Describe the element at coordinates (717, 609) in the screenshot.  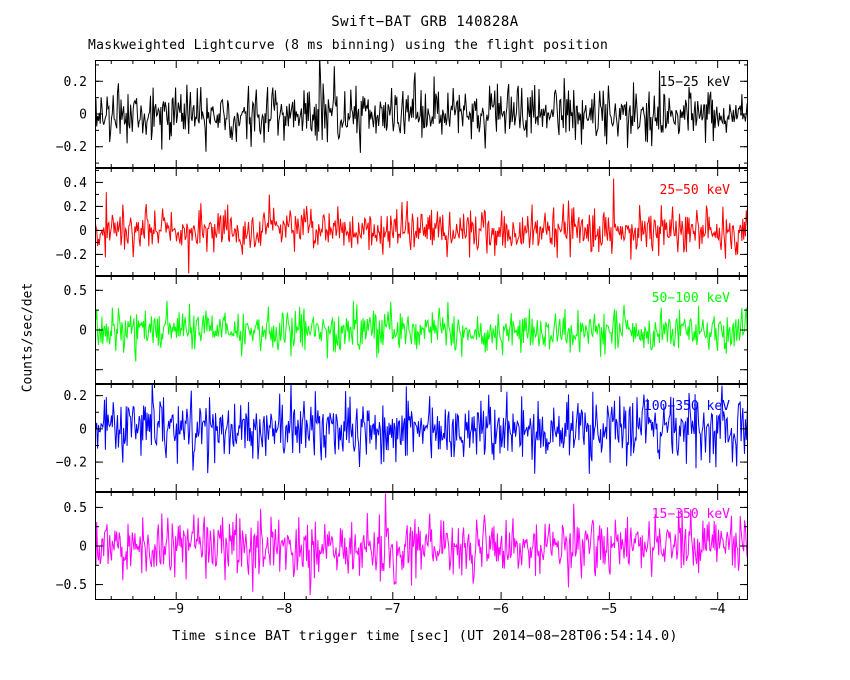
I see `x-tick-label: −4` at that location.